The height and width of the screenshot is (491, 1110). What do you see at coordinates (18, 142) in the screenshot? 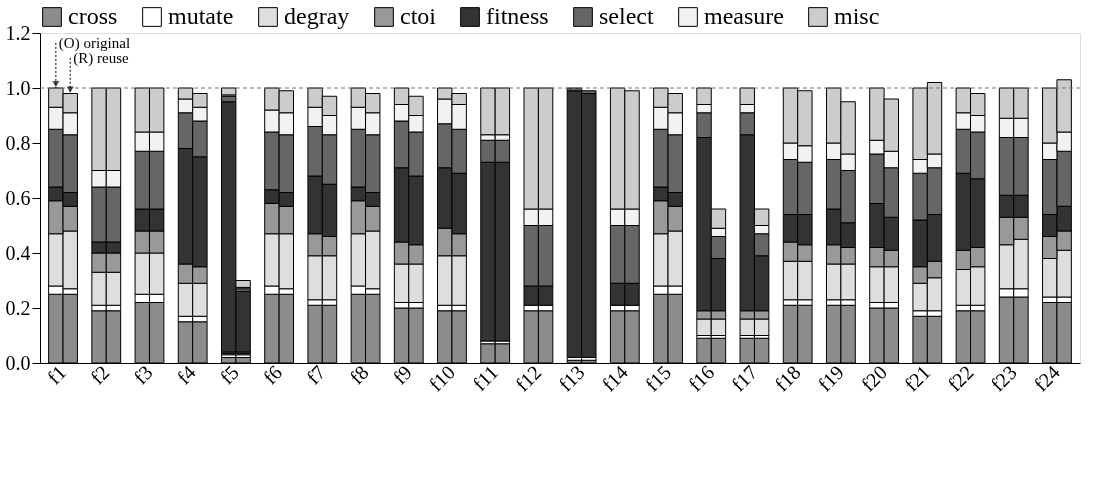
I see `y-tick-label: 0.8` at bounding box center [18, 142].